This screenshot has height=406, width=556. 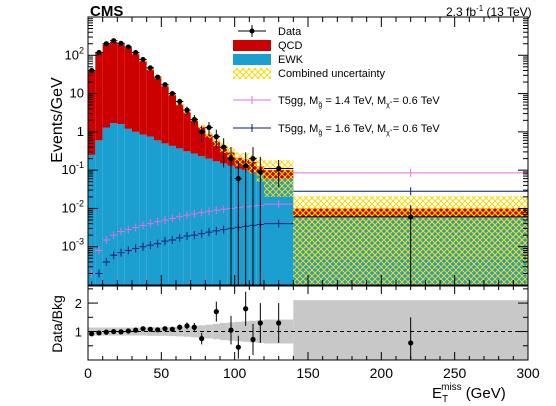 I want to click on y-tick-label: 10², so click(x=74, y=53).